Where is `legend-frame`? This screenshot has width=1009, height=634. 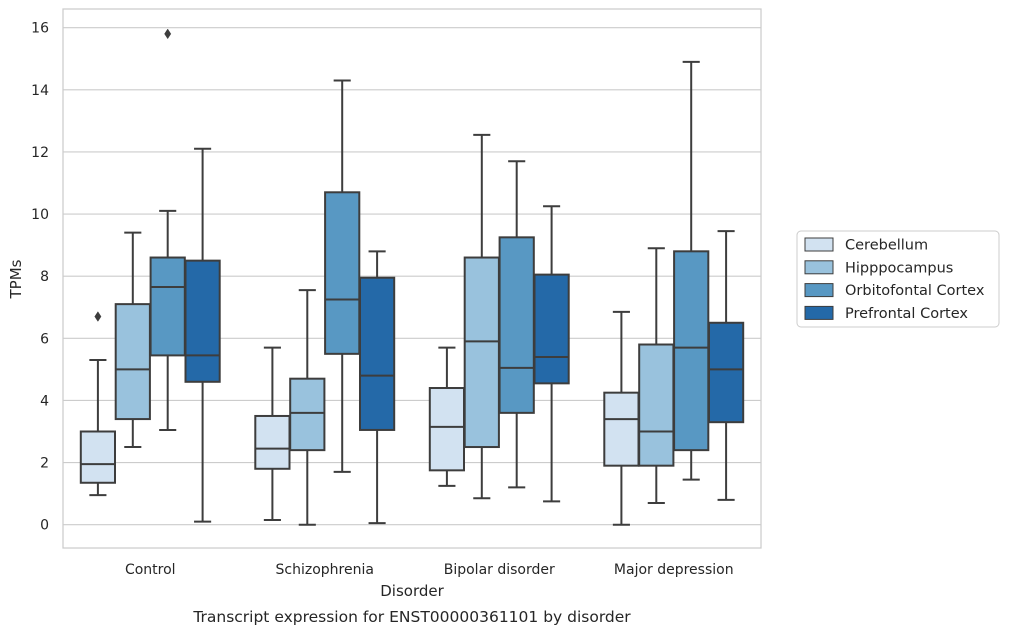 legend-frame is located at coordinates (898, 279).